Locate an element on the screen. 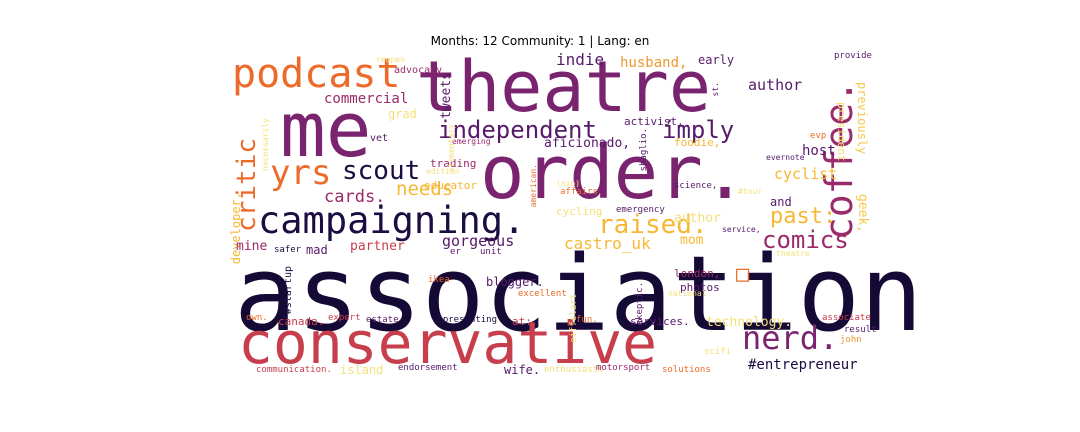  word: #tour is located at coordinates (750, 191).